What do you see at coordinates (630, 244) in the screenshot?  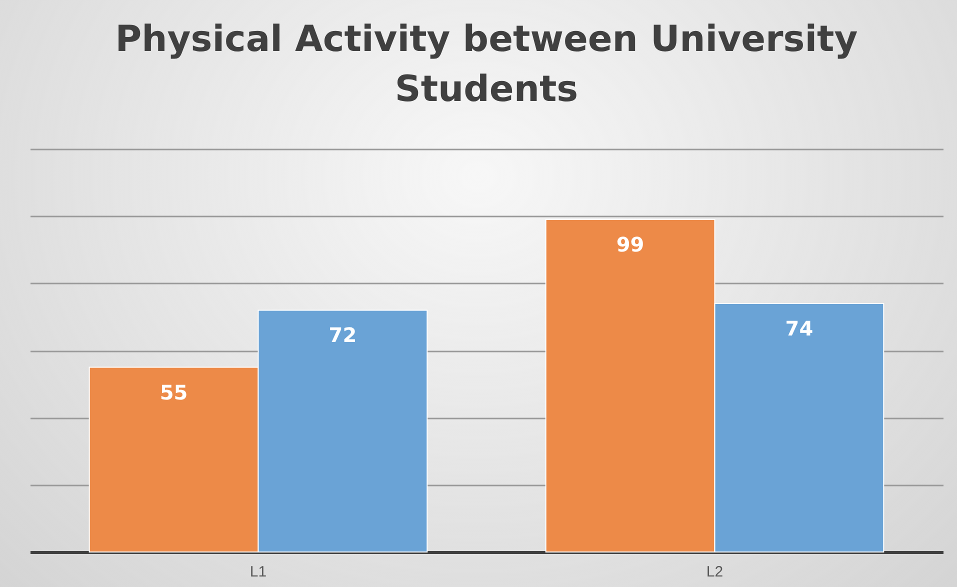 I see `data-label: 99` at bounding box center [630, 244].